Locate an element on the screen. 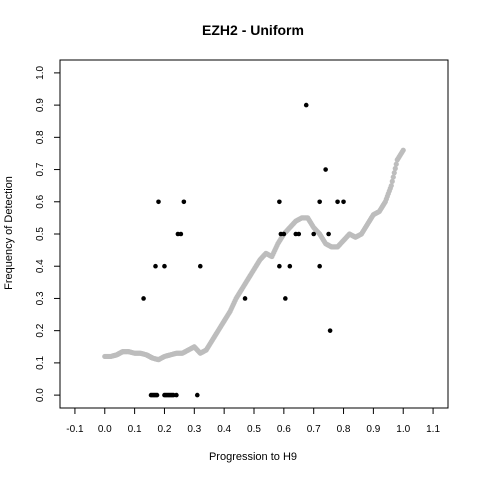  x-tick-label: 0.2 is located at coordinates (165, 429).